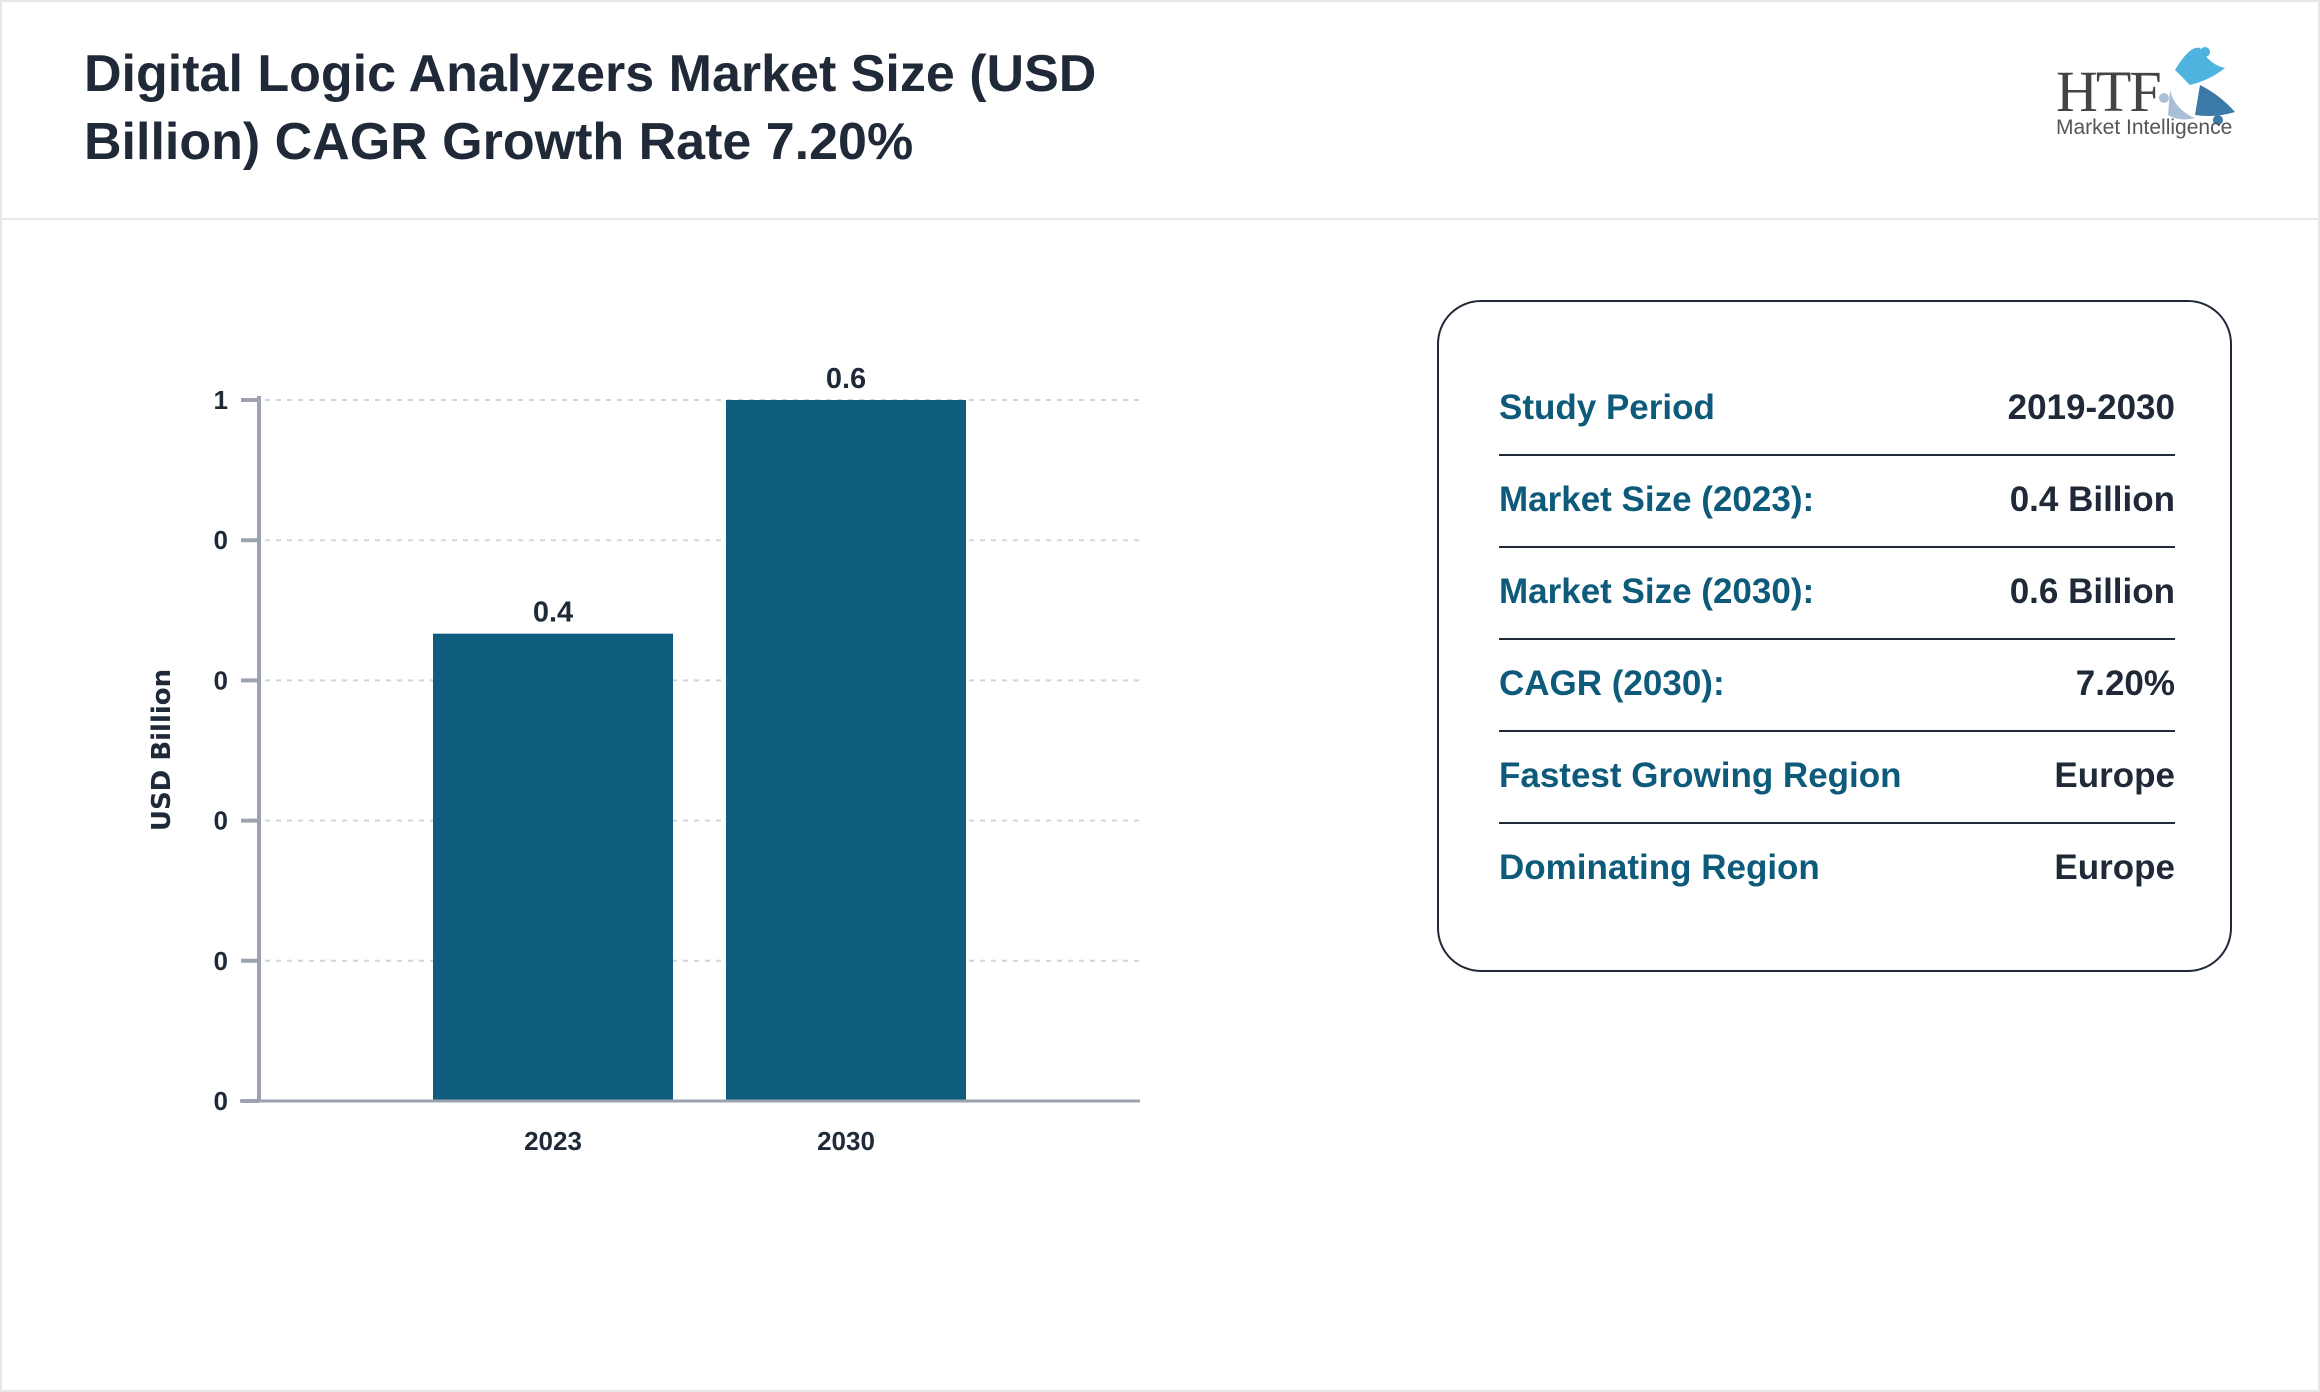  Describe the element at coordinates (2091, 407) in the screenshot. I see `summary-value: 2019-2030` at that location.